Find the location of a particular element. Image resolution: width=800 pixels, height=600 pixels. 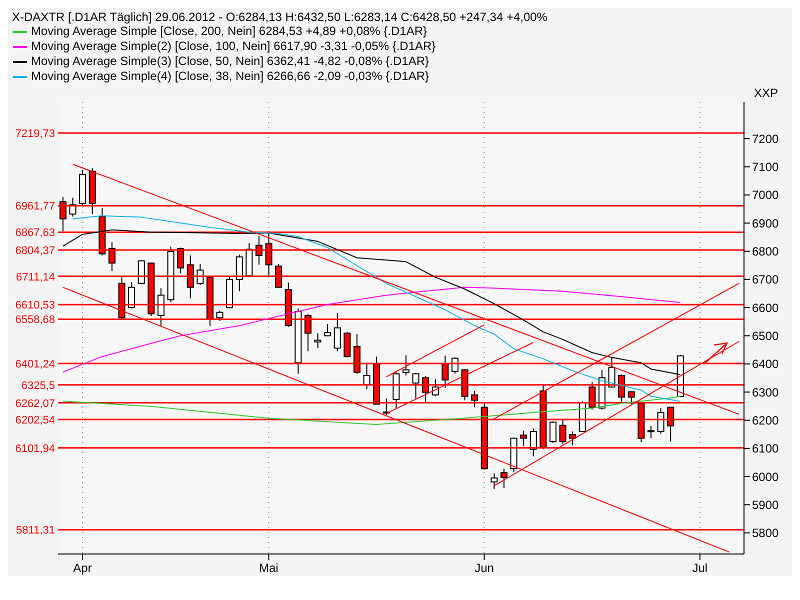

y-tick-label: 6900 is located at coordinates (766, 223).